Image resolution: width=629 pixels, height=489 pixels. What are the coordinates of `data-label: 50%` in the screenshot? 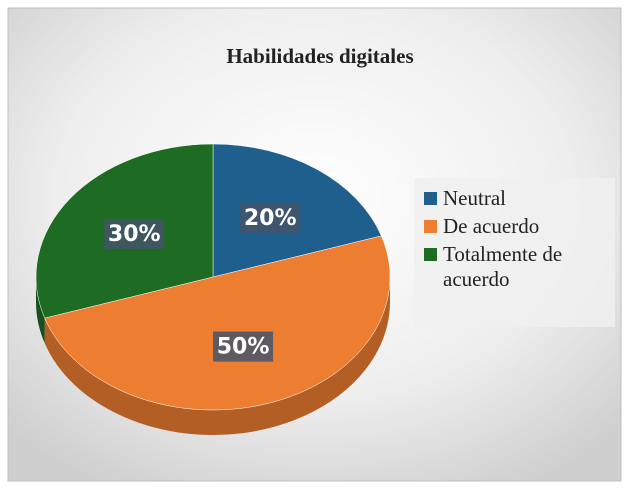 It's located at (243, 347).